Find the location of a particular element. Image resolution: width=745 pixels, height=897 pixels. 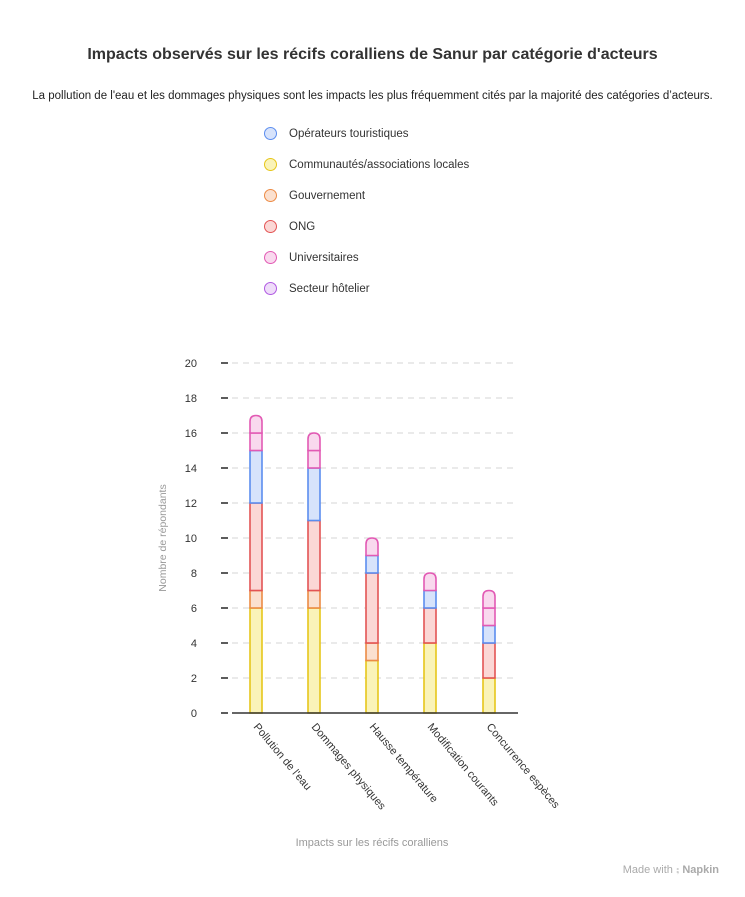

x-tick-label: Pollution de l'eau is located at coordinates (282, 757).